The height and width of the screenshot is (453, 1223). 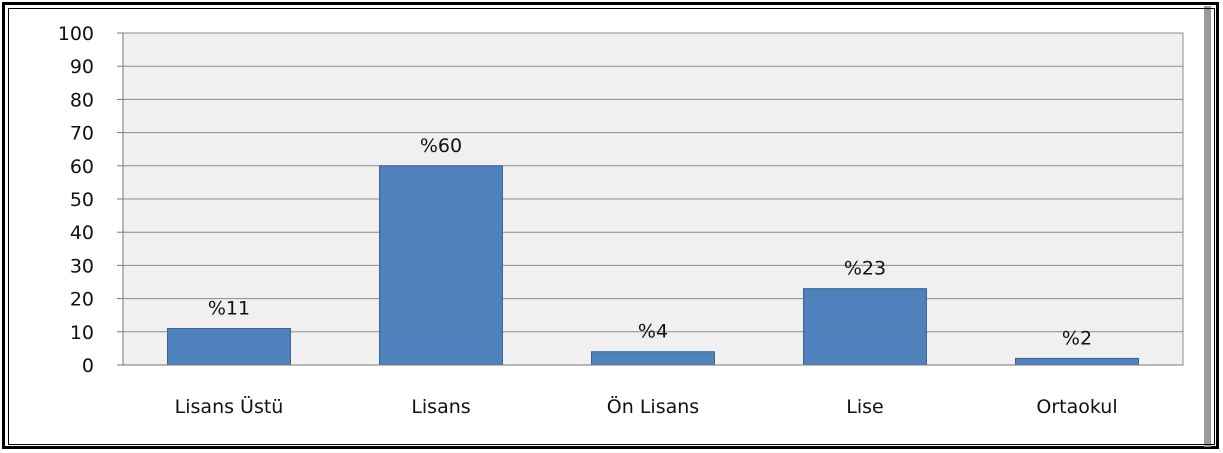 I want to click on chart-frame-shadow, so click(x=1207, y=226).